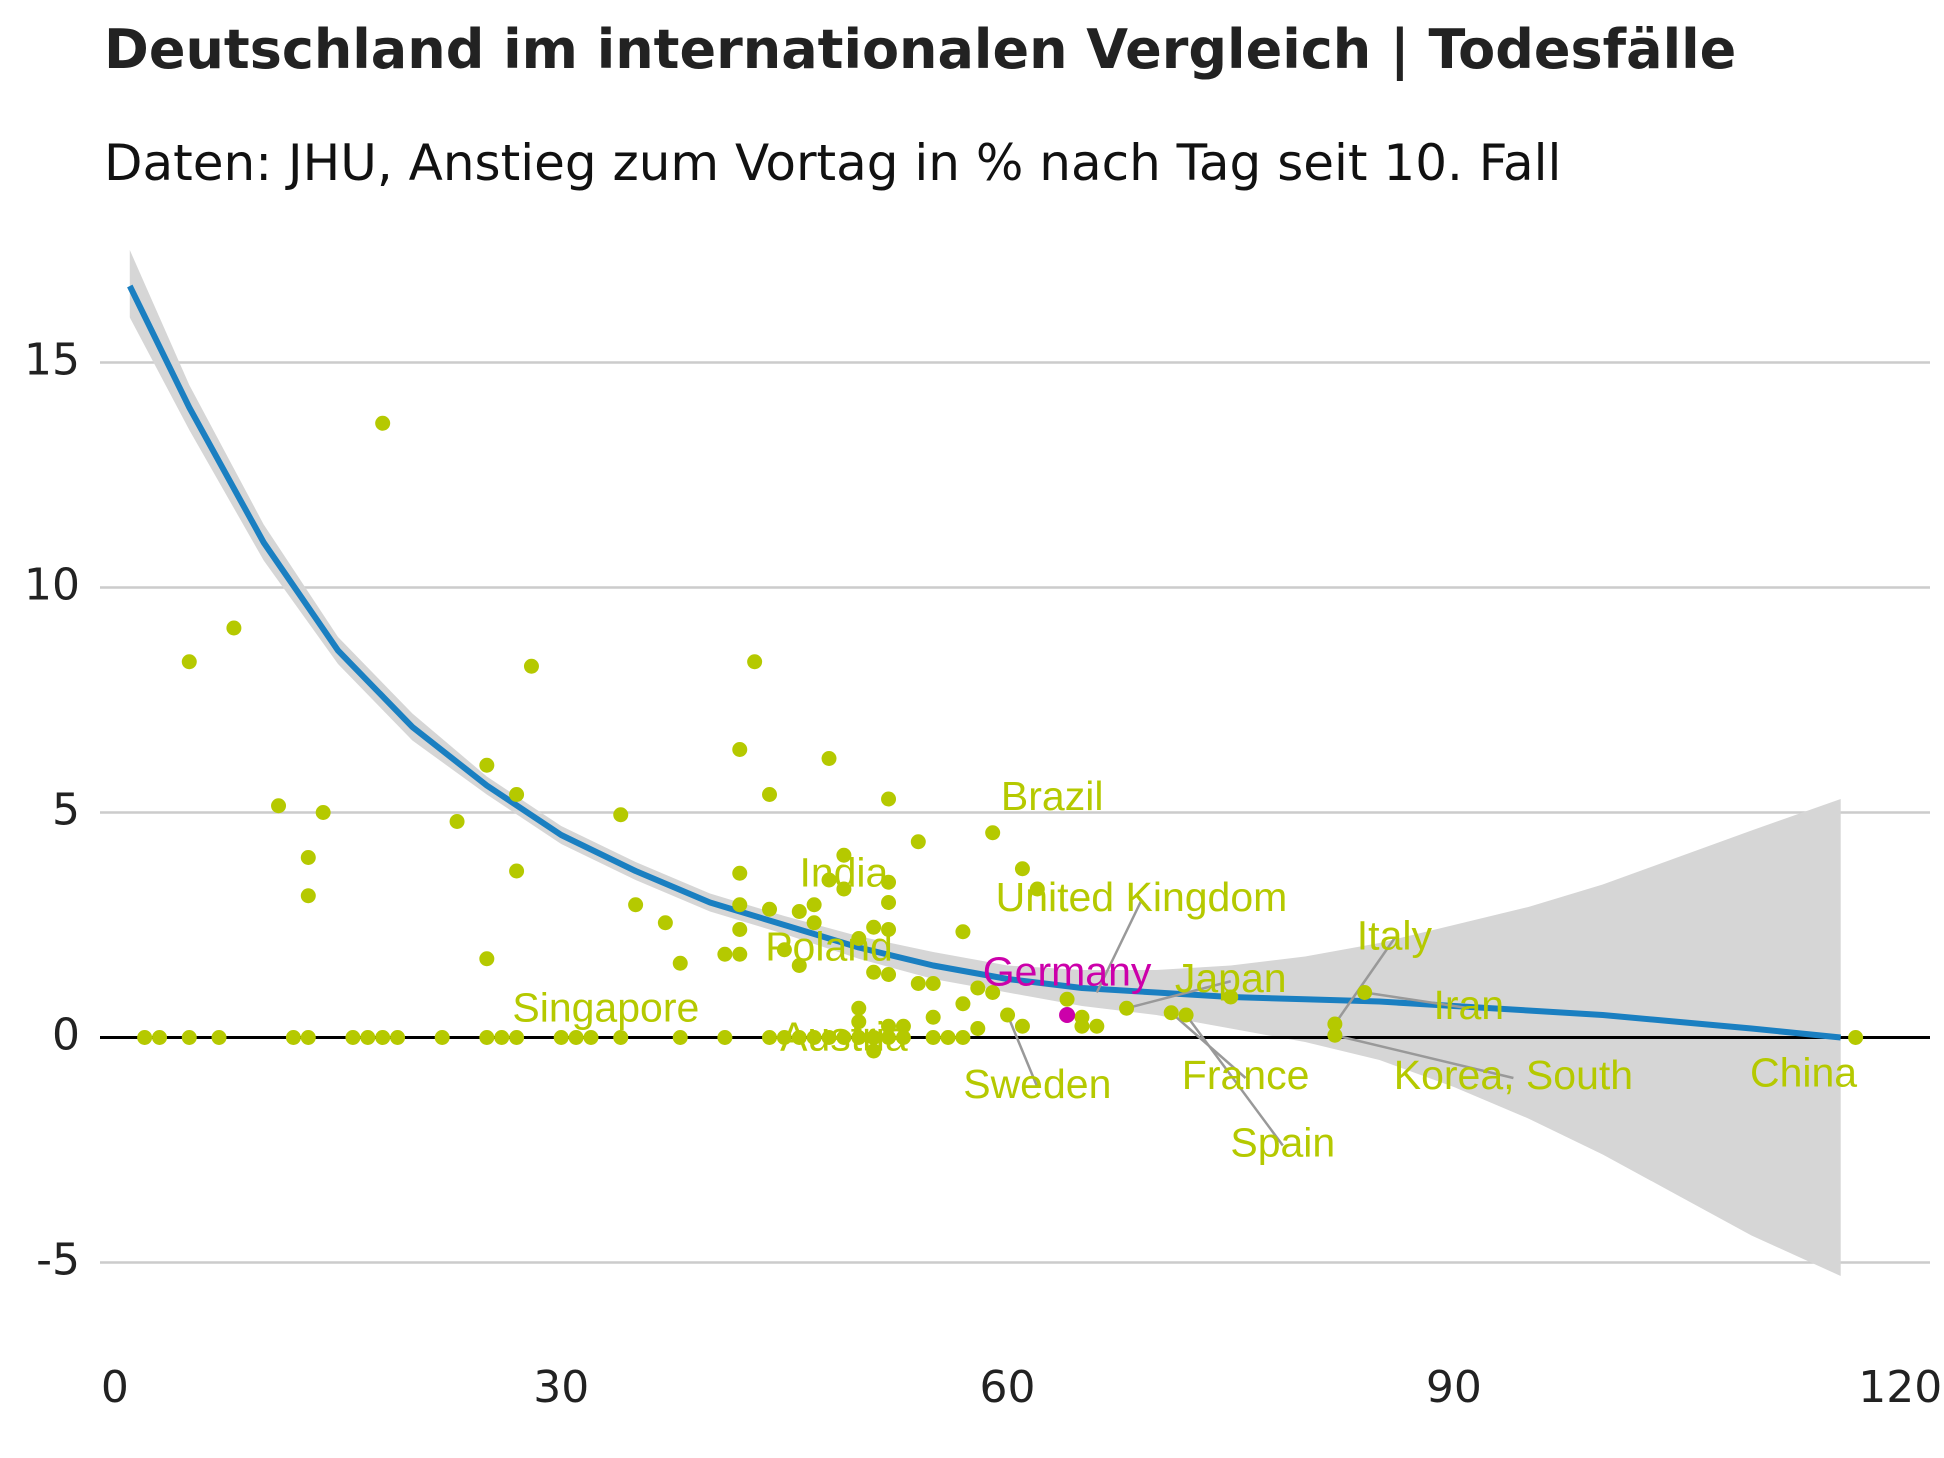  I want to click on y-tick--5: -5, so click(58, 1260).